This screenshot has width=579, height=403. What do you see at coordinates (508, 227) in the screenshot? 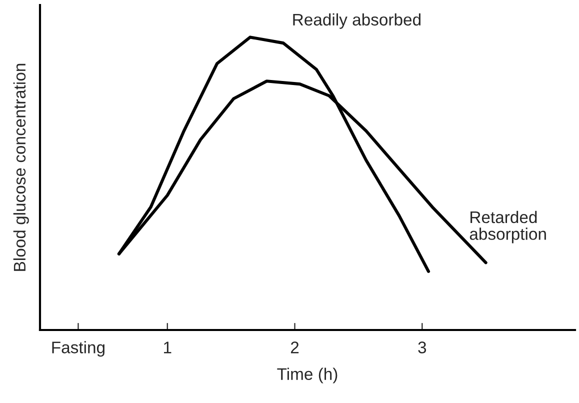
I see `series-label: Retarded absorption` at bounding box center [508, 227].